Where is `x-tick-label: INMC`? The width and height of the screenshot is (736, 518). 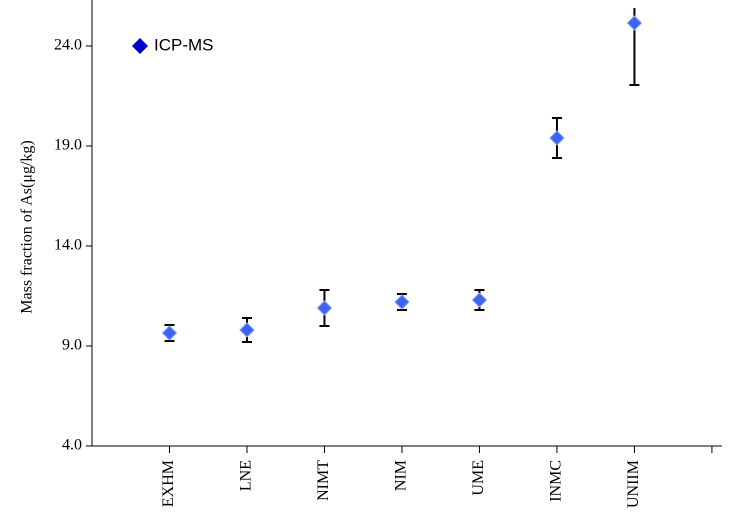 x-tick-label: INMC is located at coordinates (556, 481).